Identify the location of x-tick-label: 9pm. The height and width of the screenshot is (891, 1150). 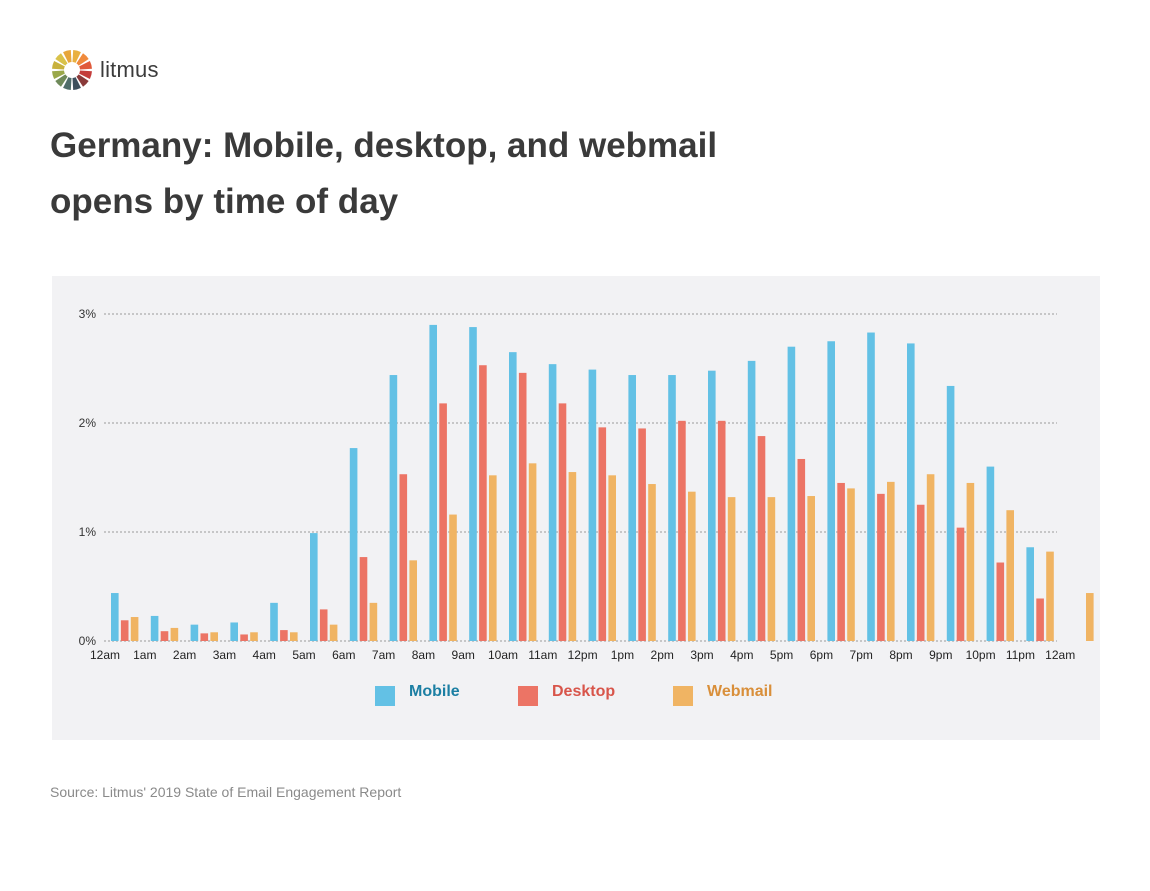
(940, 655).